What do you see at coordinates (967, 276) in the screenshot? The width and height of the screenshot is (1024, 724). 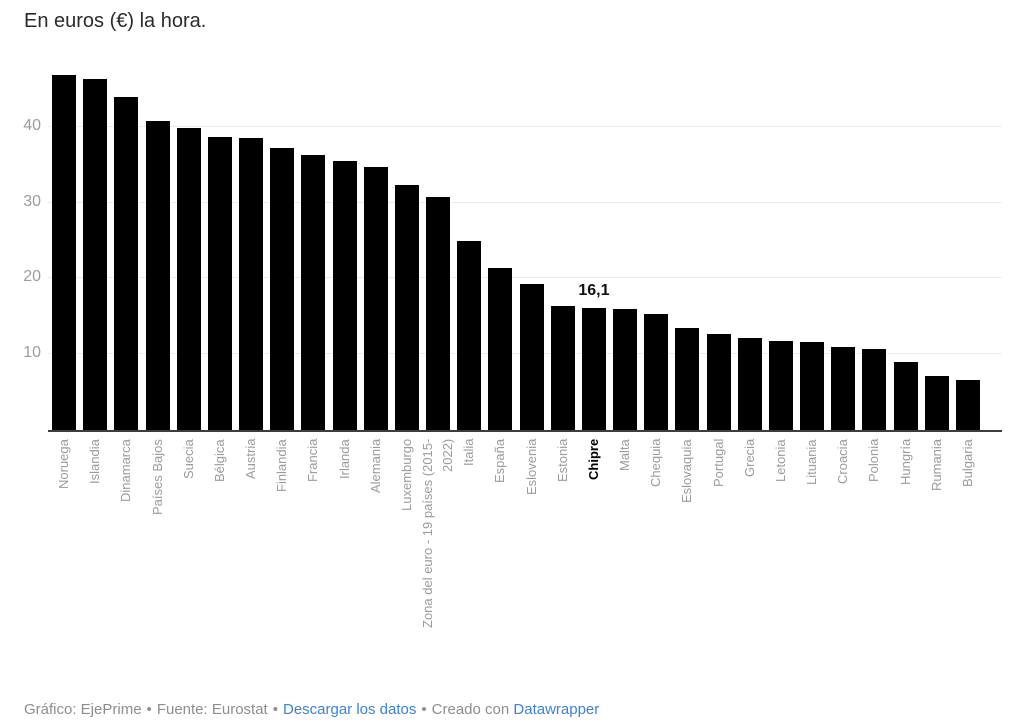 I see `bar-group: Bulgaria` at bounding box center [967, 276].